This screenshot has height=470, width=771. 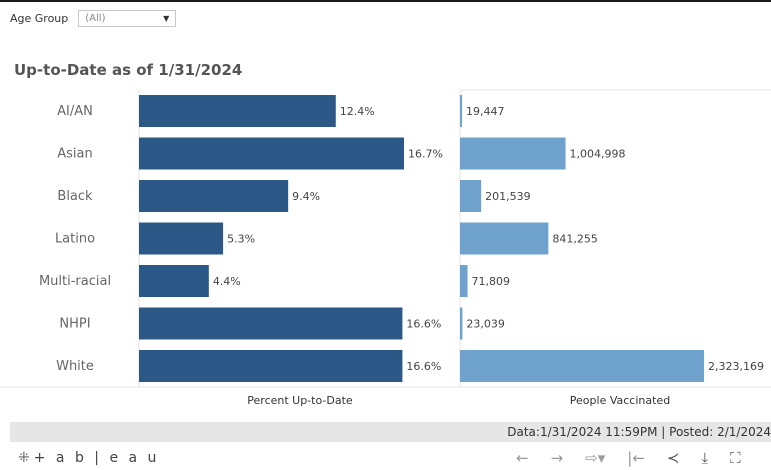 What do you see at coordinates (357, 111) in the screenshot?
I see `data-label-percent: 12.4%` at bounding box center [357, 111].